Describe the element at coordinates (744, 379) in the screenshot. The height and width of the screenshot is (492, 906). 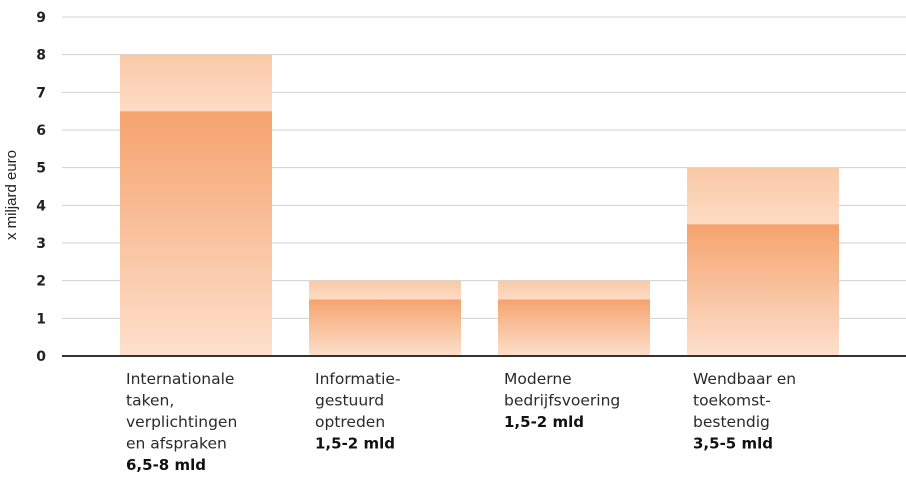
I see `x-category-label: Wendbaar en` at that location.